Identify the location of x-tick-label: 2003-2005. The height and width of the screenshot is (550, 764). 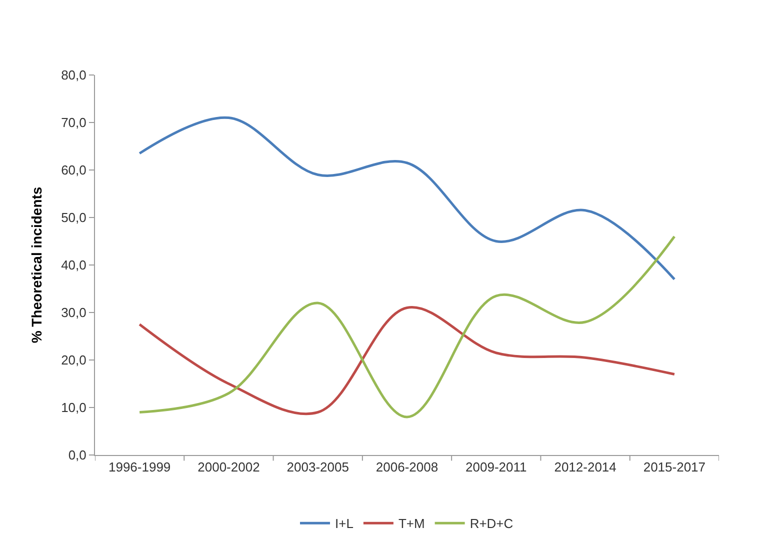
(317, 467).